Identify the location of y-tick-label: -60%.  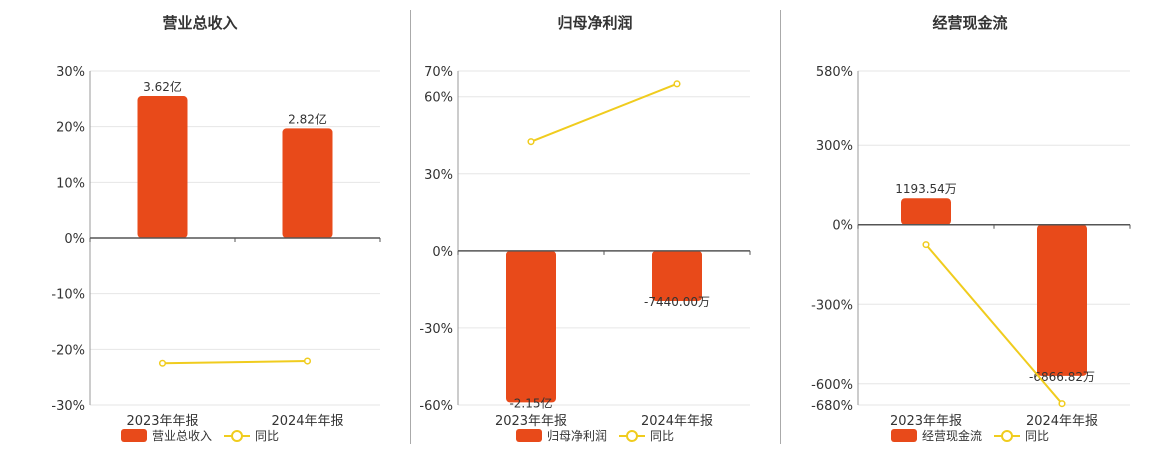
(436, 406).